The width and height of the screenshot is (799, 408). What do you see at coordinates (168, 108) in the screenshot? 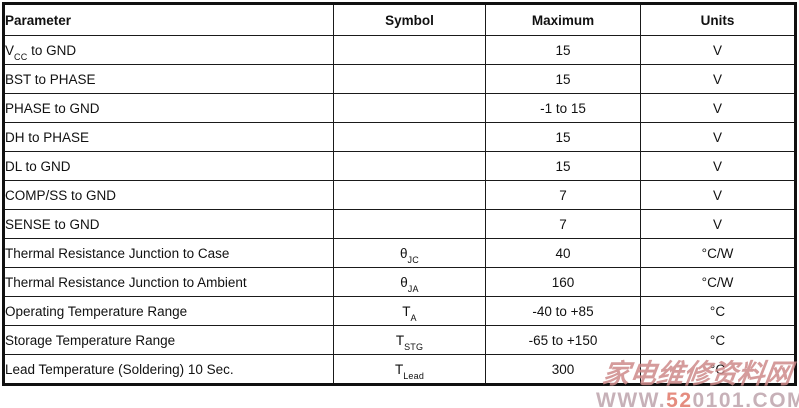
I see `parameter-cell: PHASE to GND` at bounding box center [168, 108].